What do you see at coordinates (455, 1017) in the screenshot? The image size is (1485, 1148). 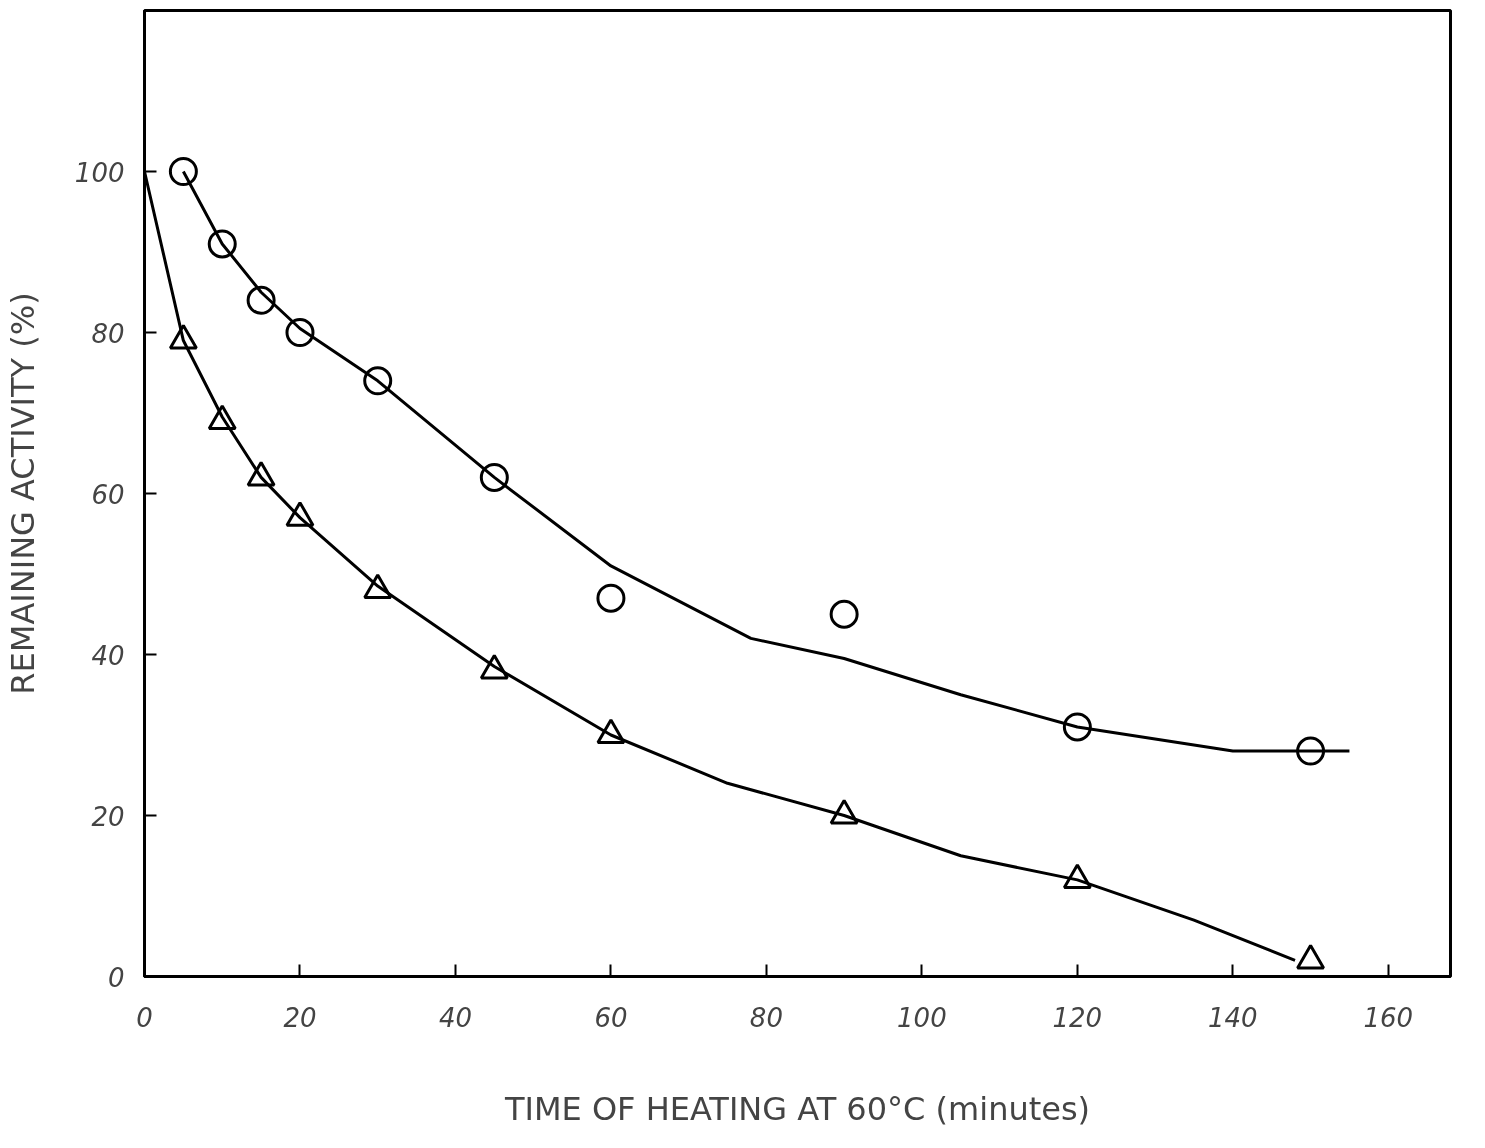 I see `x-tick-label: 40` at bounding box center [455, 1017].